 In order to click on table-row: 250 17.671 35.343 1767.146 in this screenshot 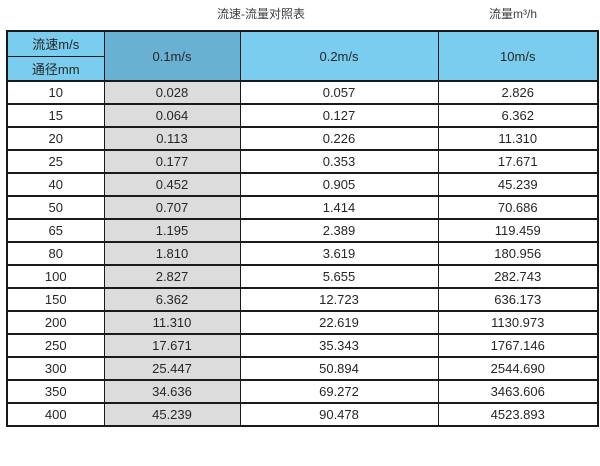, I will do `click(302, 345)`.